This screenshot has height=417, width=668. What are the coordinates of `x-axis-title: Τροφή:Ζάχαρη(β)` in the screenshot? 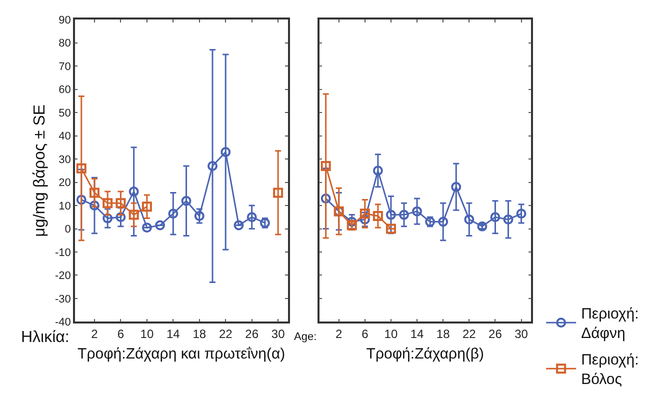 It's located at (425, 353).